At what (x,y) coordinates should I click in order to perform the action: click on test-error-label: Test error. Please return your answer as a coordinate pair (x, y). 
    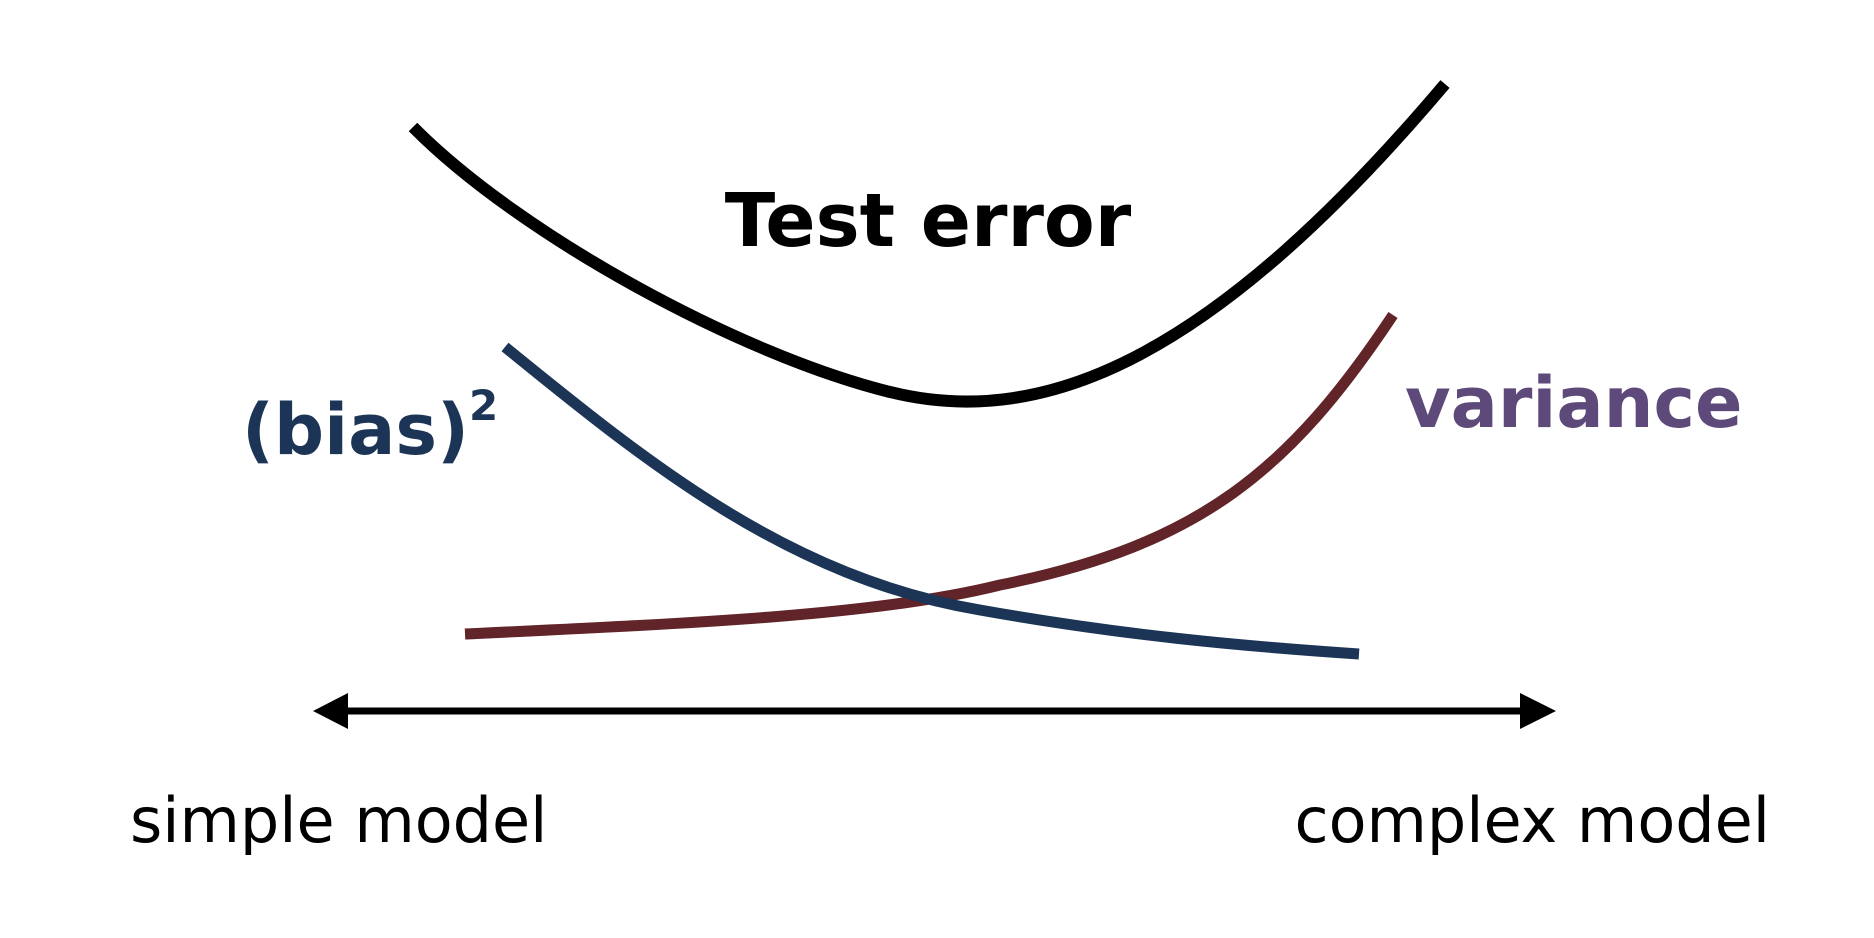
    Looking at the image, I should click on (928, 221).